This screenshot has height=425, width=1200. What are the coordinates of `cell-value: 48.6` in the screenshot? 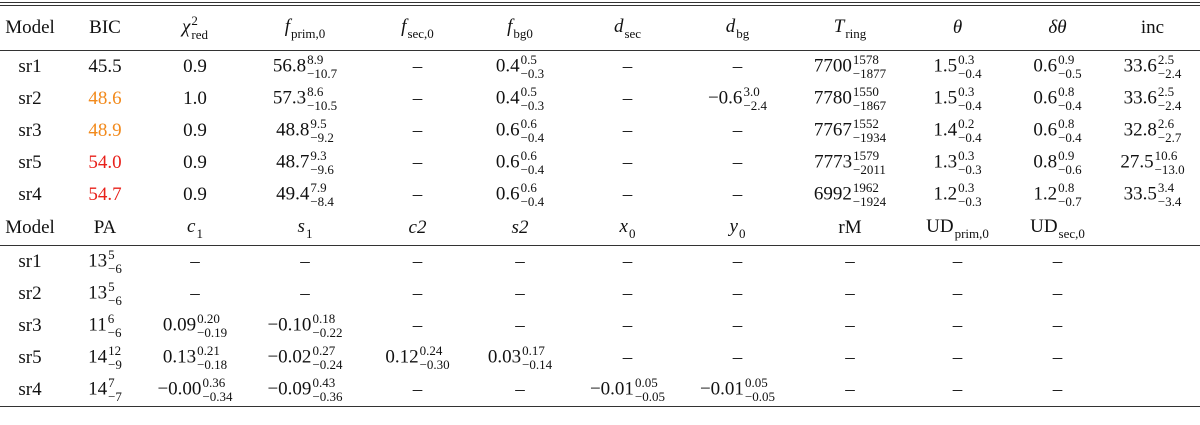 It's located at (105, 98).